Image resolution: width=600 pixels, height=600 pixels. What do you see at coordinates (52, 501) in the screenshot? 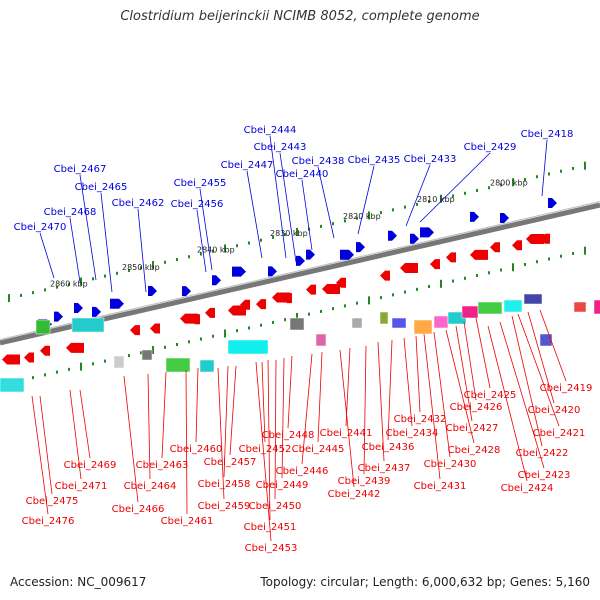
I see `gene-label: Cbei_2475` at bounding box center [52, 501].